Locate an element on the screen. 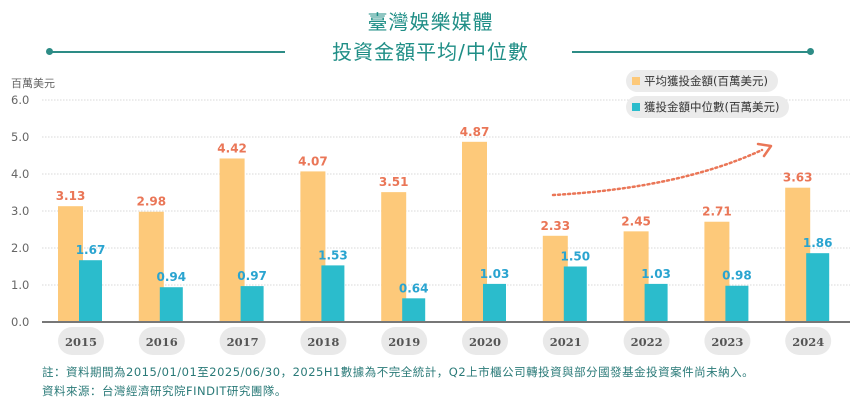 Image resolution: width=861 pixels, height=409 pixels. chart-title-row: 投資金額平均/中位數 is located at coordinates (430, 49).